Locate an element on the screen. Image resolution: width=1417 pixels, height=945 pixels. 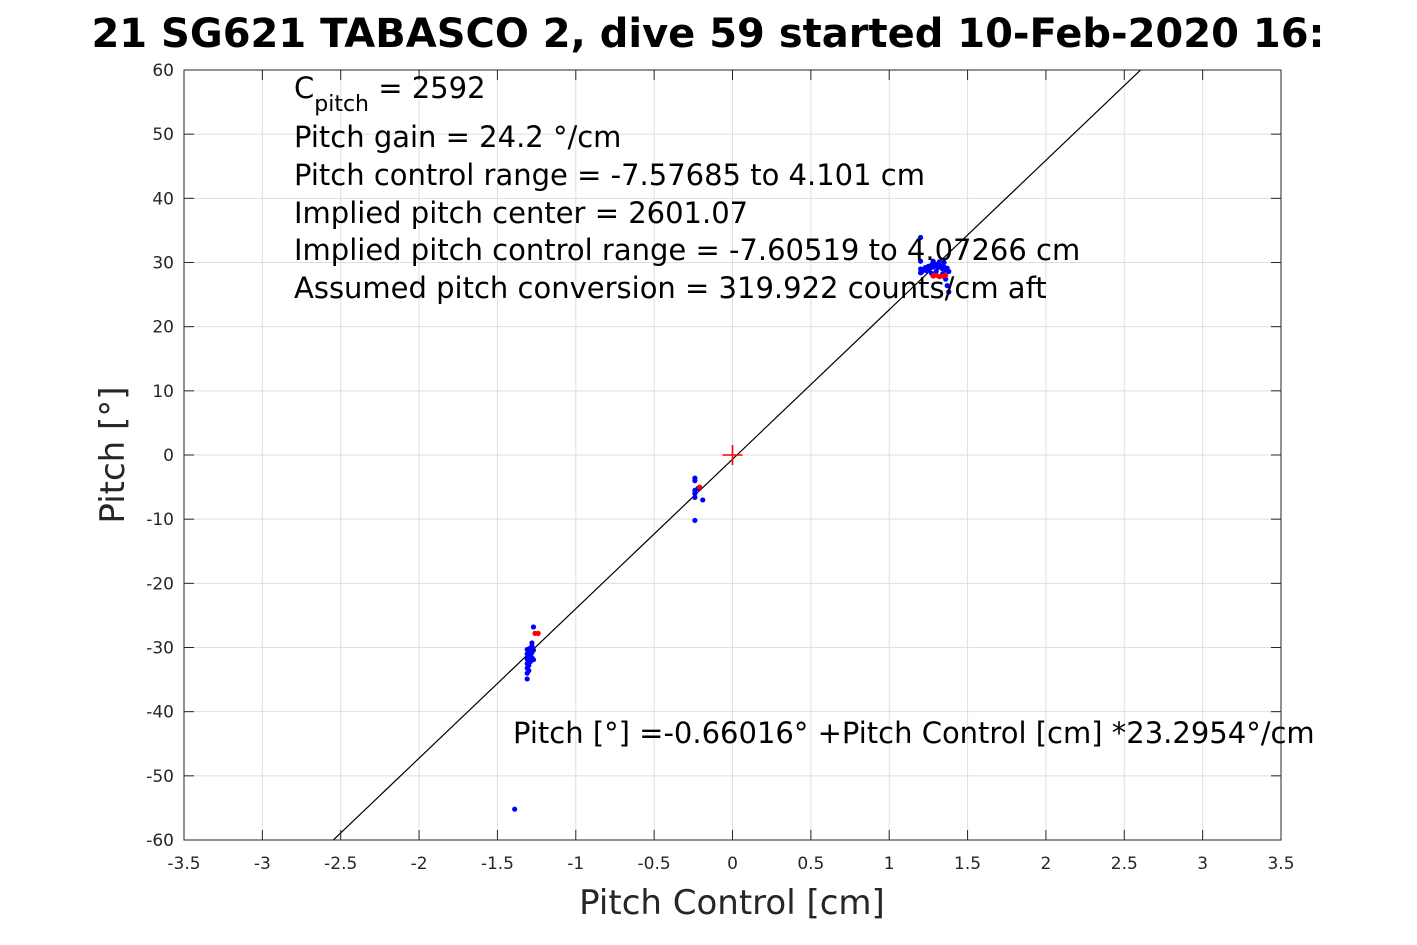
center-marker is located at coordinates (732, 455).